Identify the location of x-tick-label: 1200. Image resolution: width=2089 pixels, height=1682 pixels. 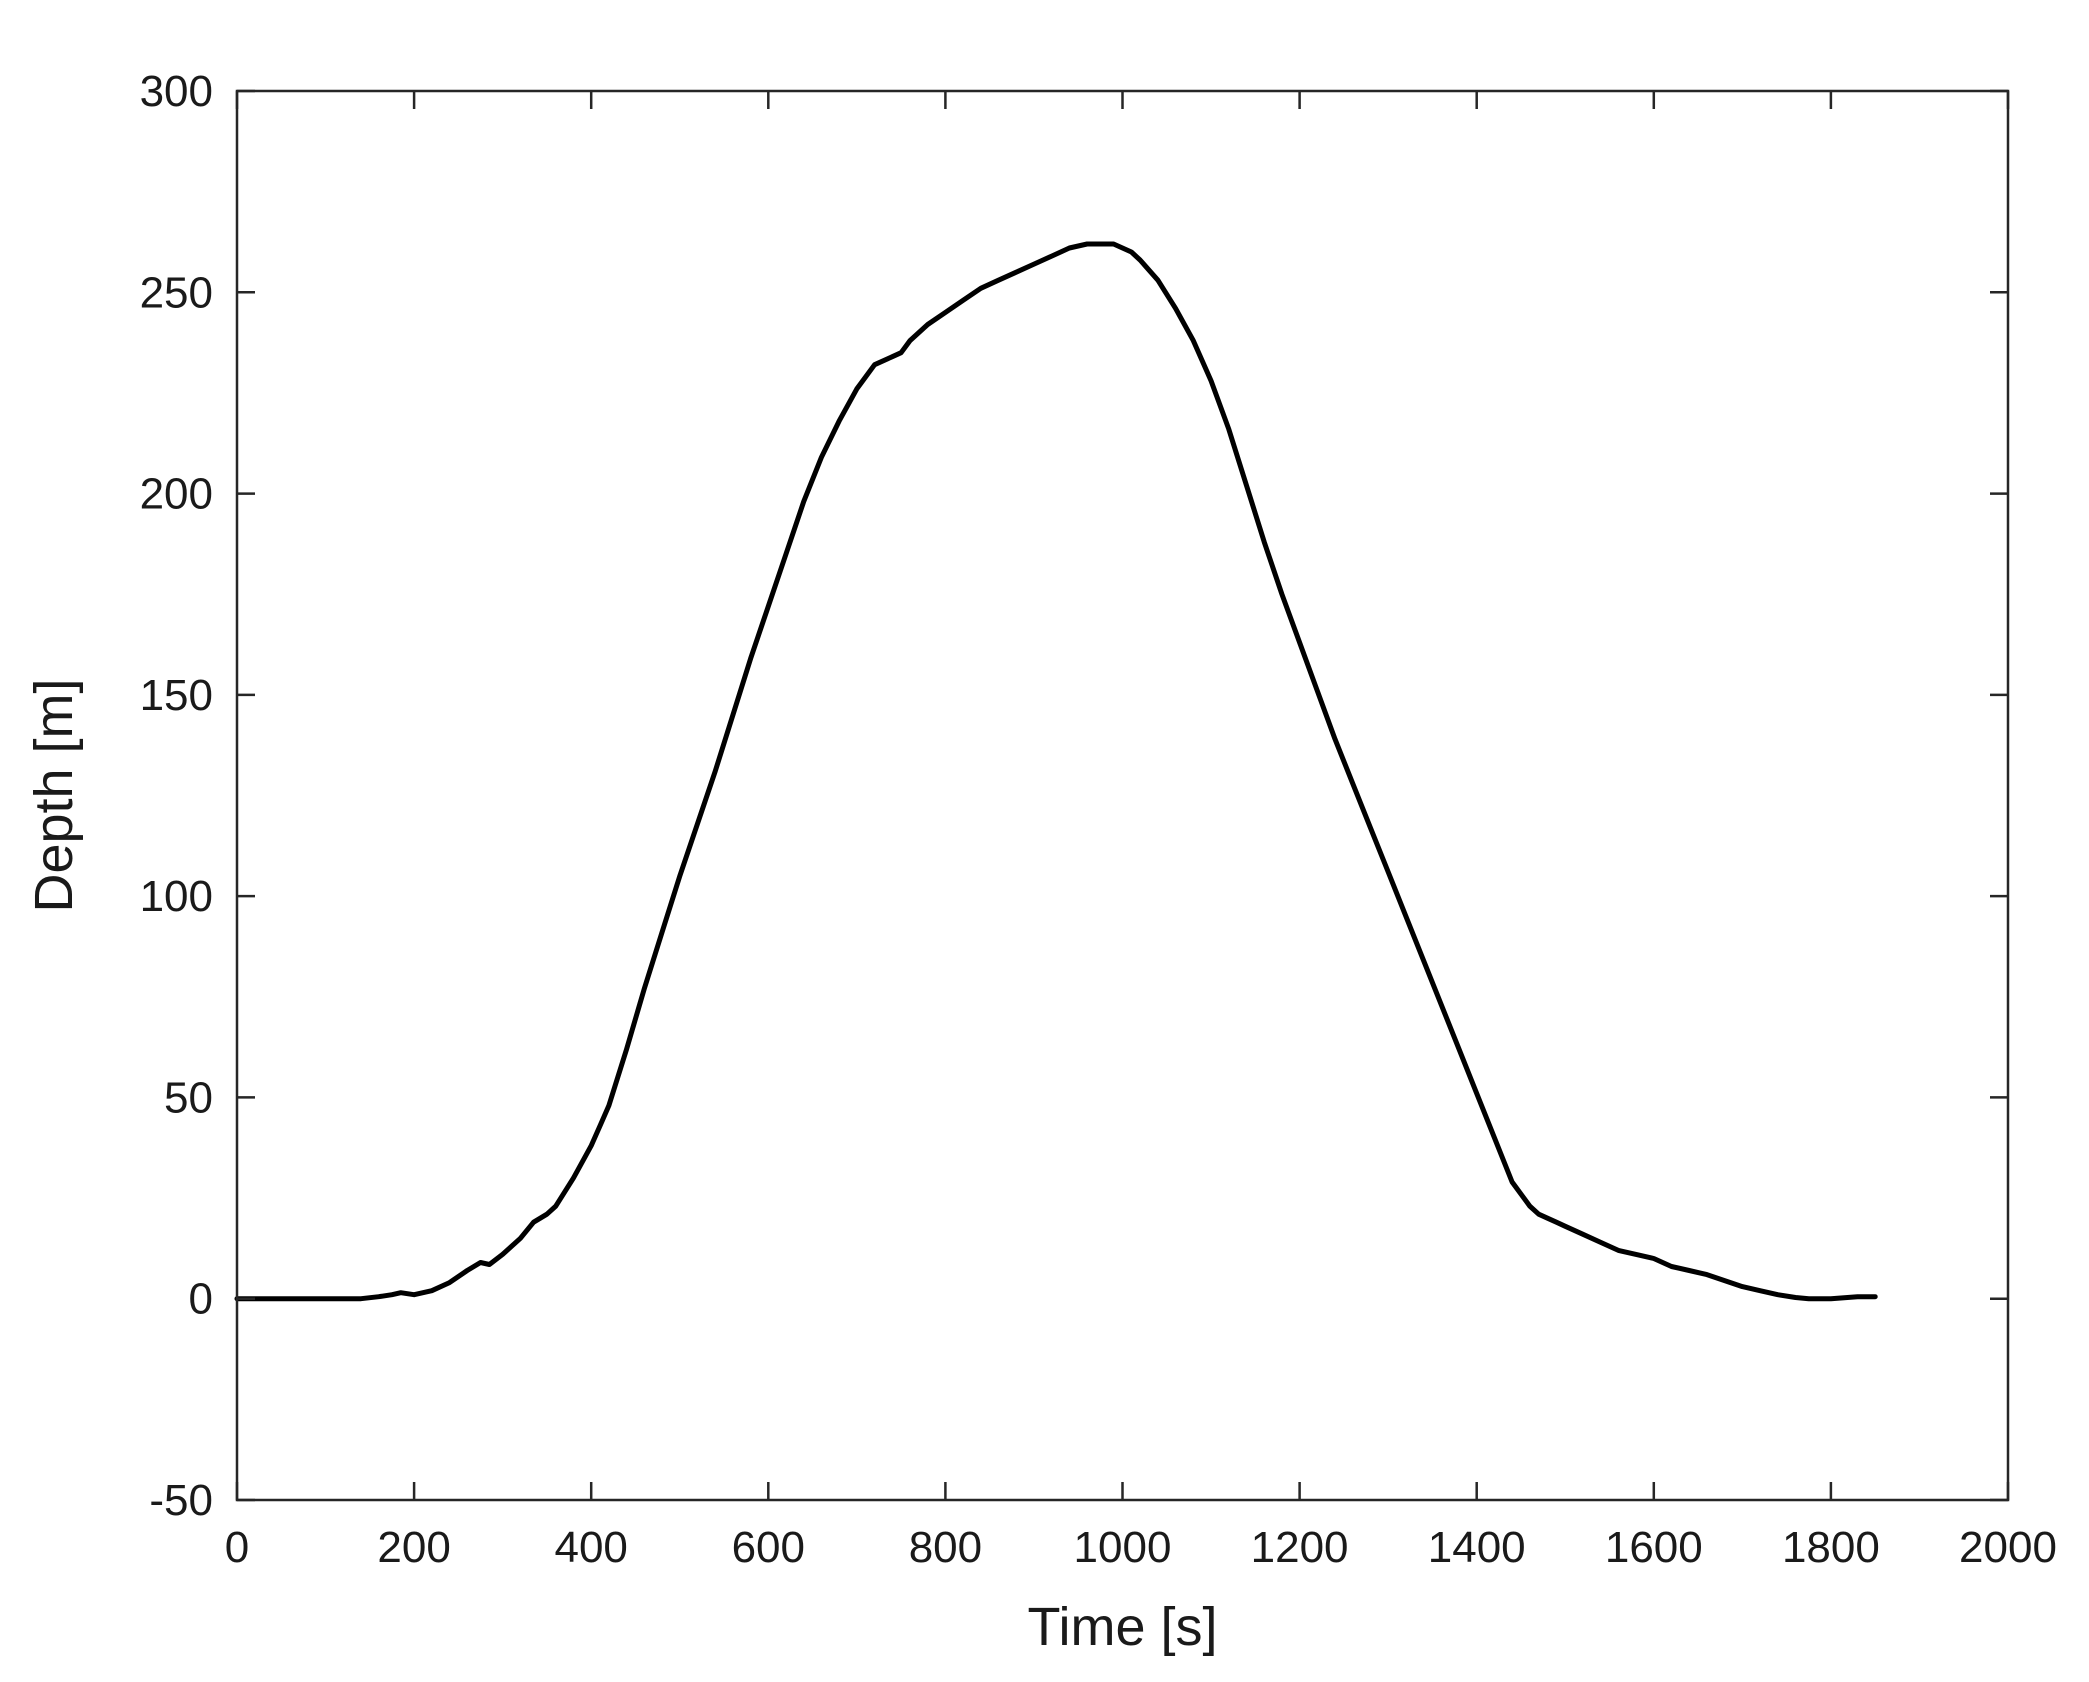
(1300, 1547).